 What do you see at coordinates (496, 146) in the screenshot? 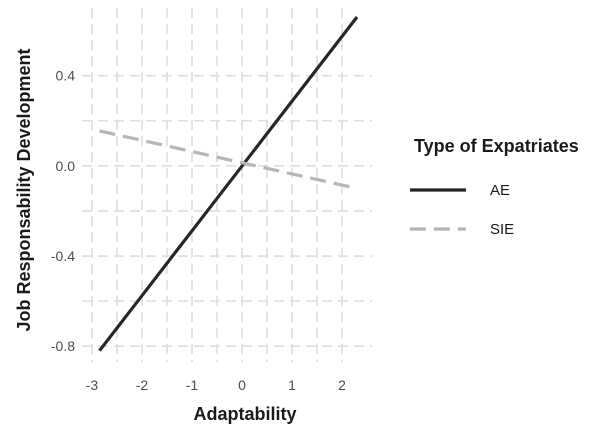
I see `legend-title: Type of Expatriates` at bounding box center [496, 146].